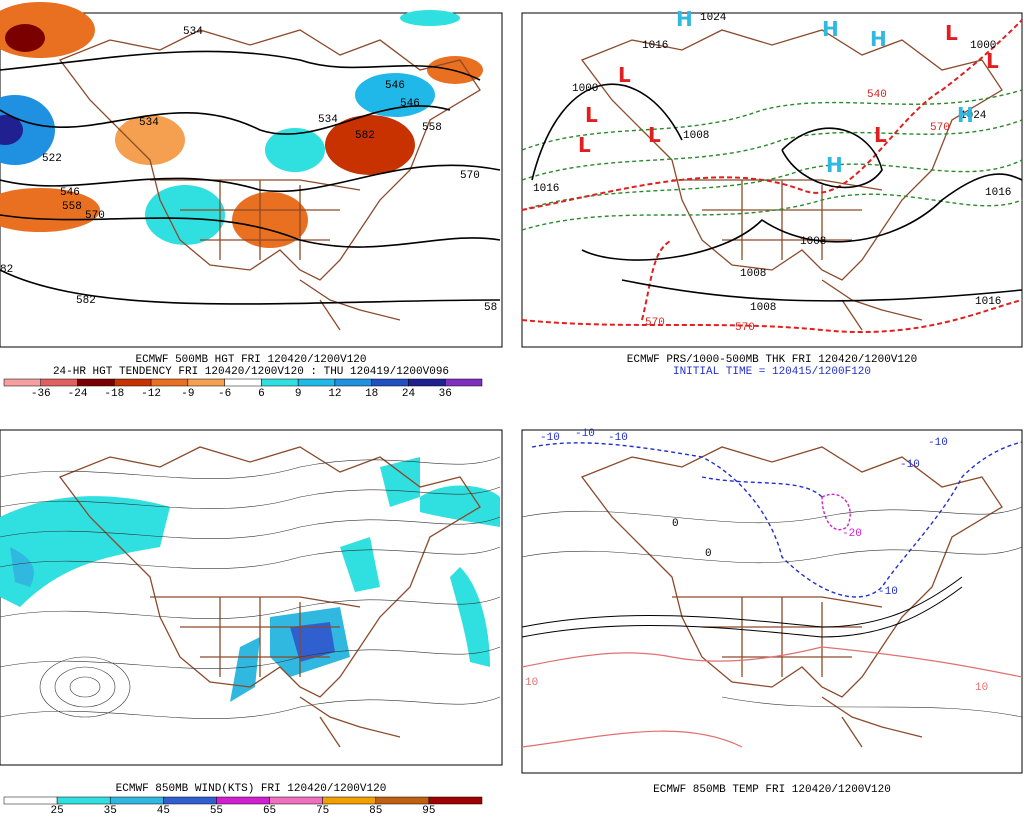 This screenshot has height=824, width=1024. I want to click on caption: INITIAL TIME = 120415/1200F120, so click(772, 372).